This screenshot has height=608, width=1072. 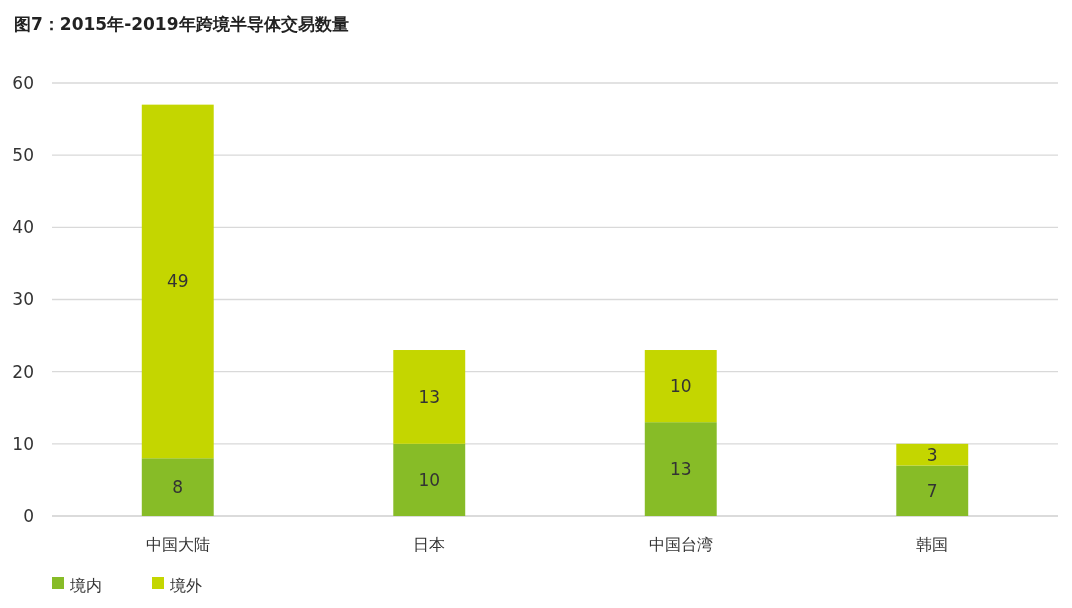 What do you see at coordinates (23, 155) in the screenshot?
I see `y-tick-label: 50` at bounding box center [23, 155].